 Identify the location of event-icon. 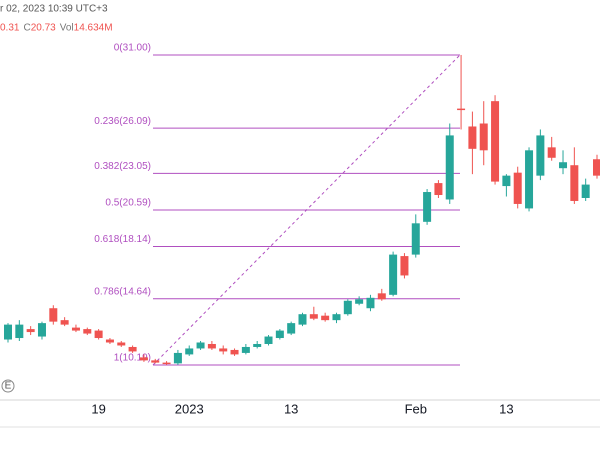
(8, 386).